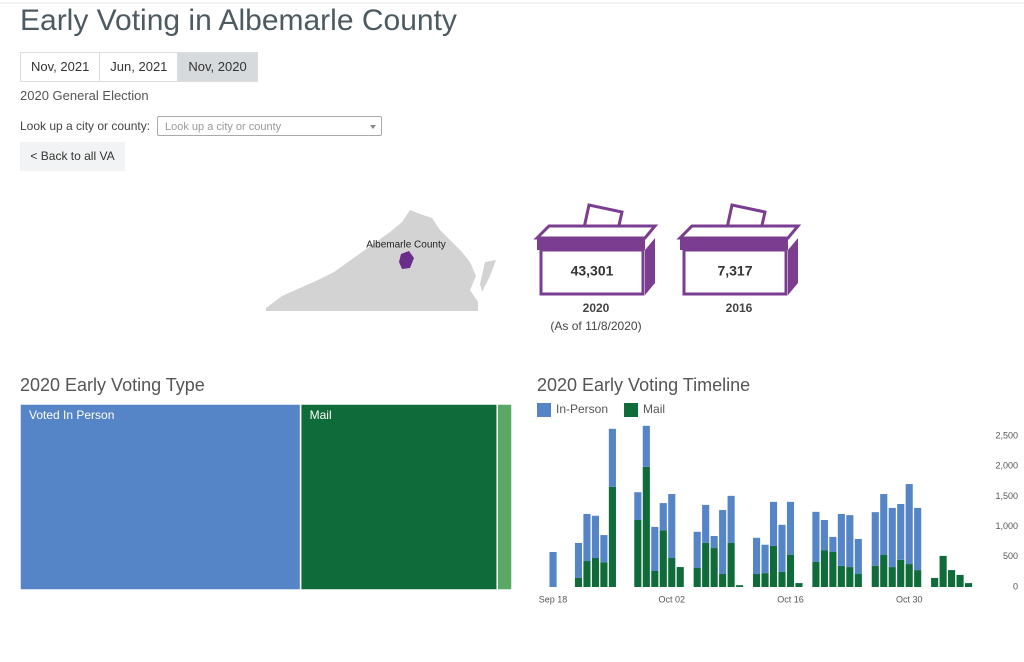 This screenshot has width=1024, height=662. Describe the element at coordinates (223, 127) in the screenshot. I see `lookup-placeholder: Look up a city or county` at that location.